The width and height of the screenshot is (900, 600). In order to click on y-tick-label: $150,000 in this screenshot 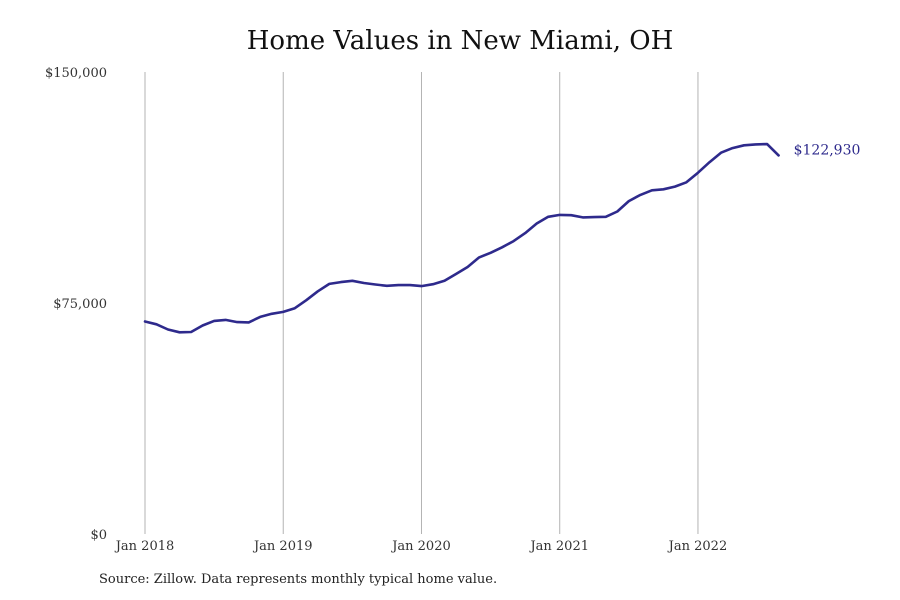, I will do `click(76, 73)`.